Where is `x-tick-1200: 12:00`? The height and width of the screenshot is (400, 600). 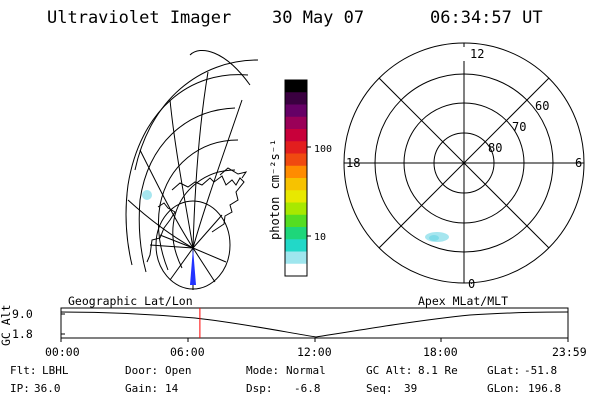 x-tick-1200: 12:00 is located at coordinates (314, 352).